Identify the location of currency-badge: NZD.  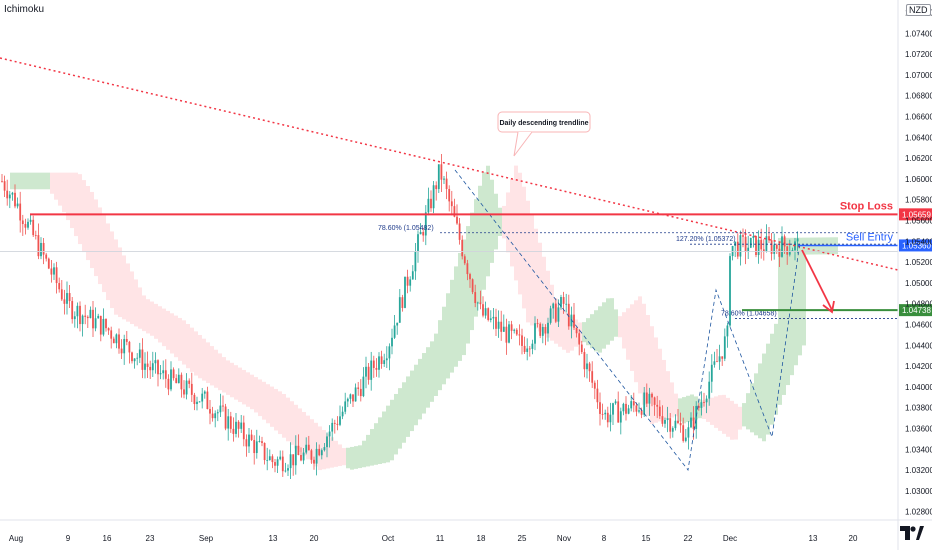
(918, 10).